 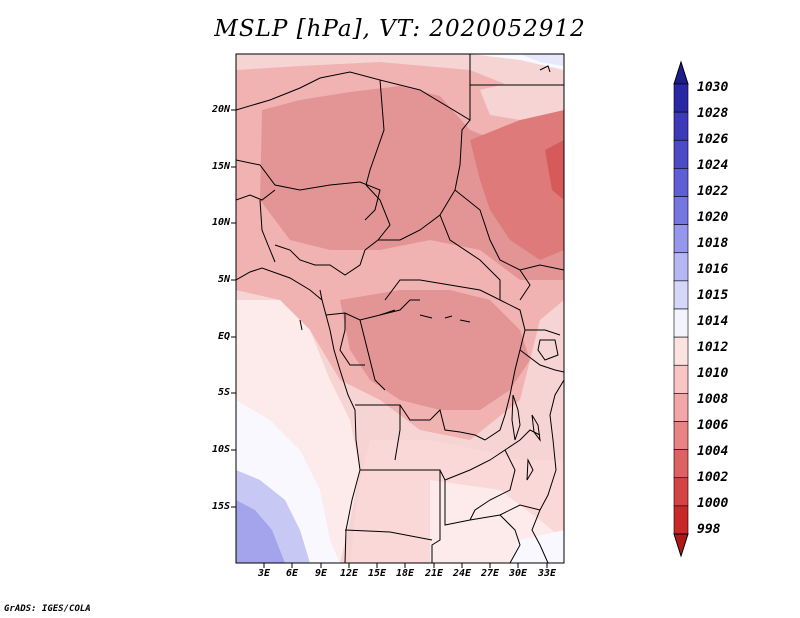 I want to click on lon-label: 24E, so click(x=462, y=573).